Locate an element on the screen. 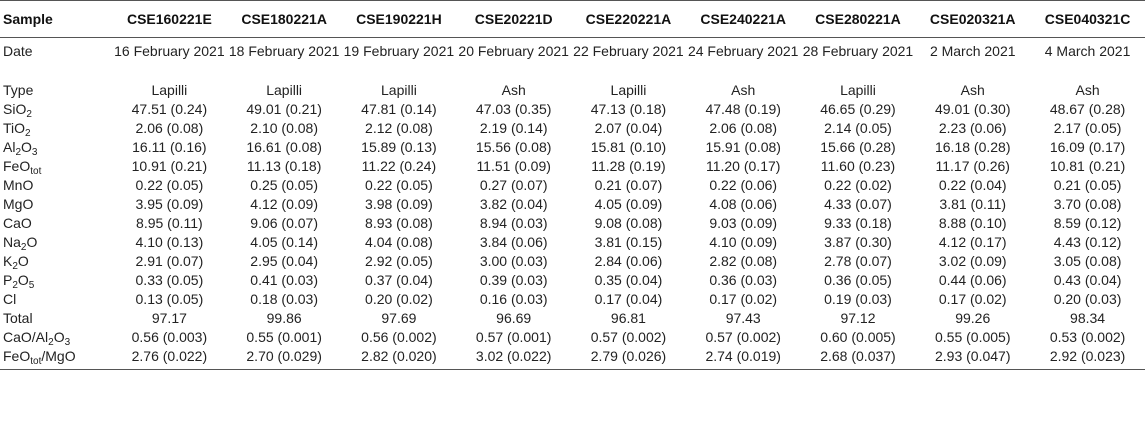  cell-value: 4.05 (0.14) is located at coordinates (284, 242).